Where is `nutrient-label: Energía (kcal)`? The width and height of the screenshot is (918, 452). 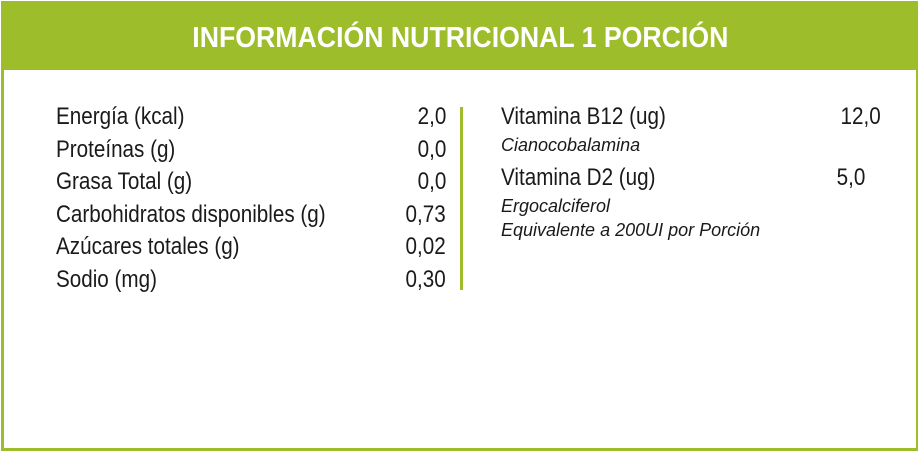 nutrient-label: Energía (kcal) is located at coordinates (120, 116).